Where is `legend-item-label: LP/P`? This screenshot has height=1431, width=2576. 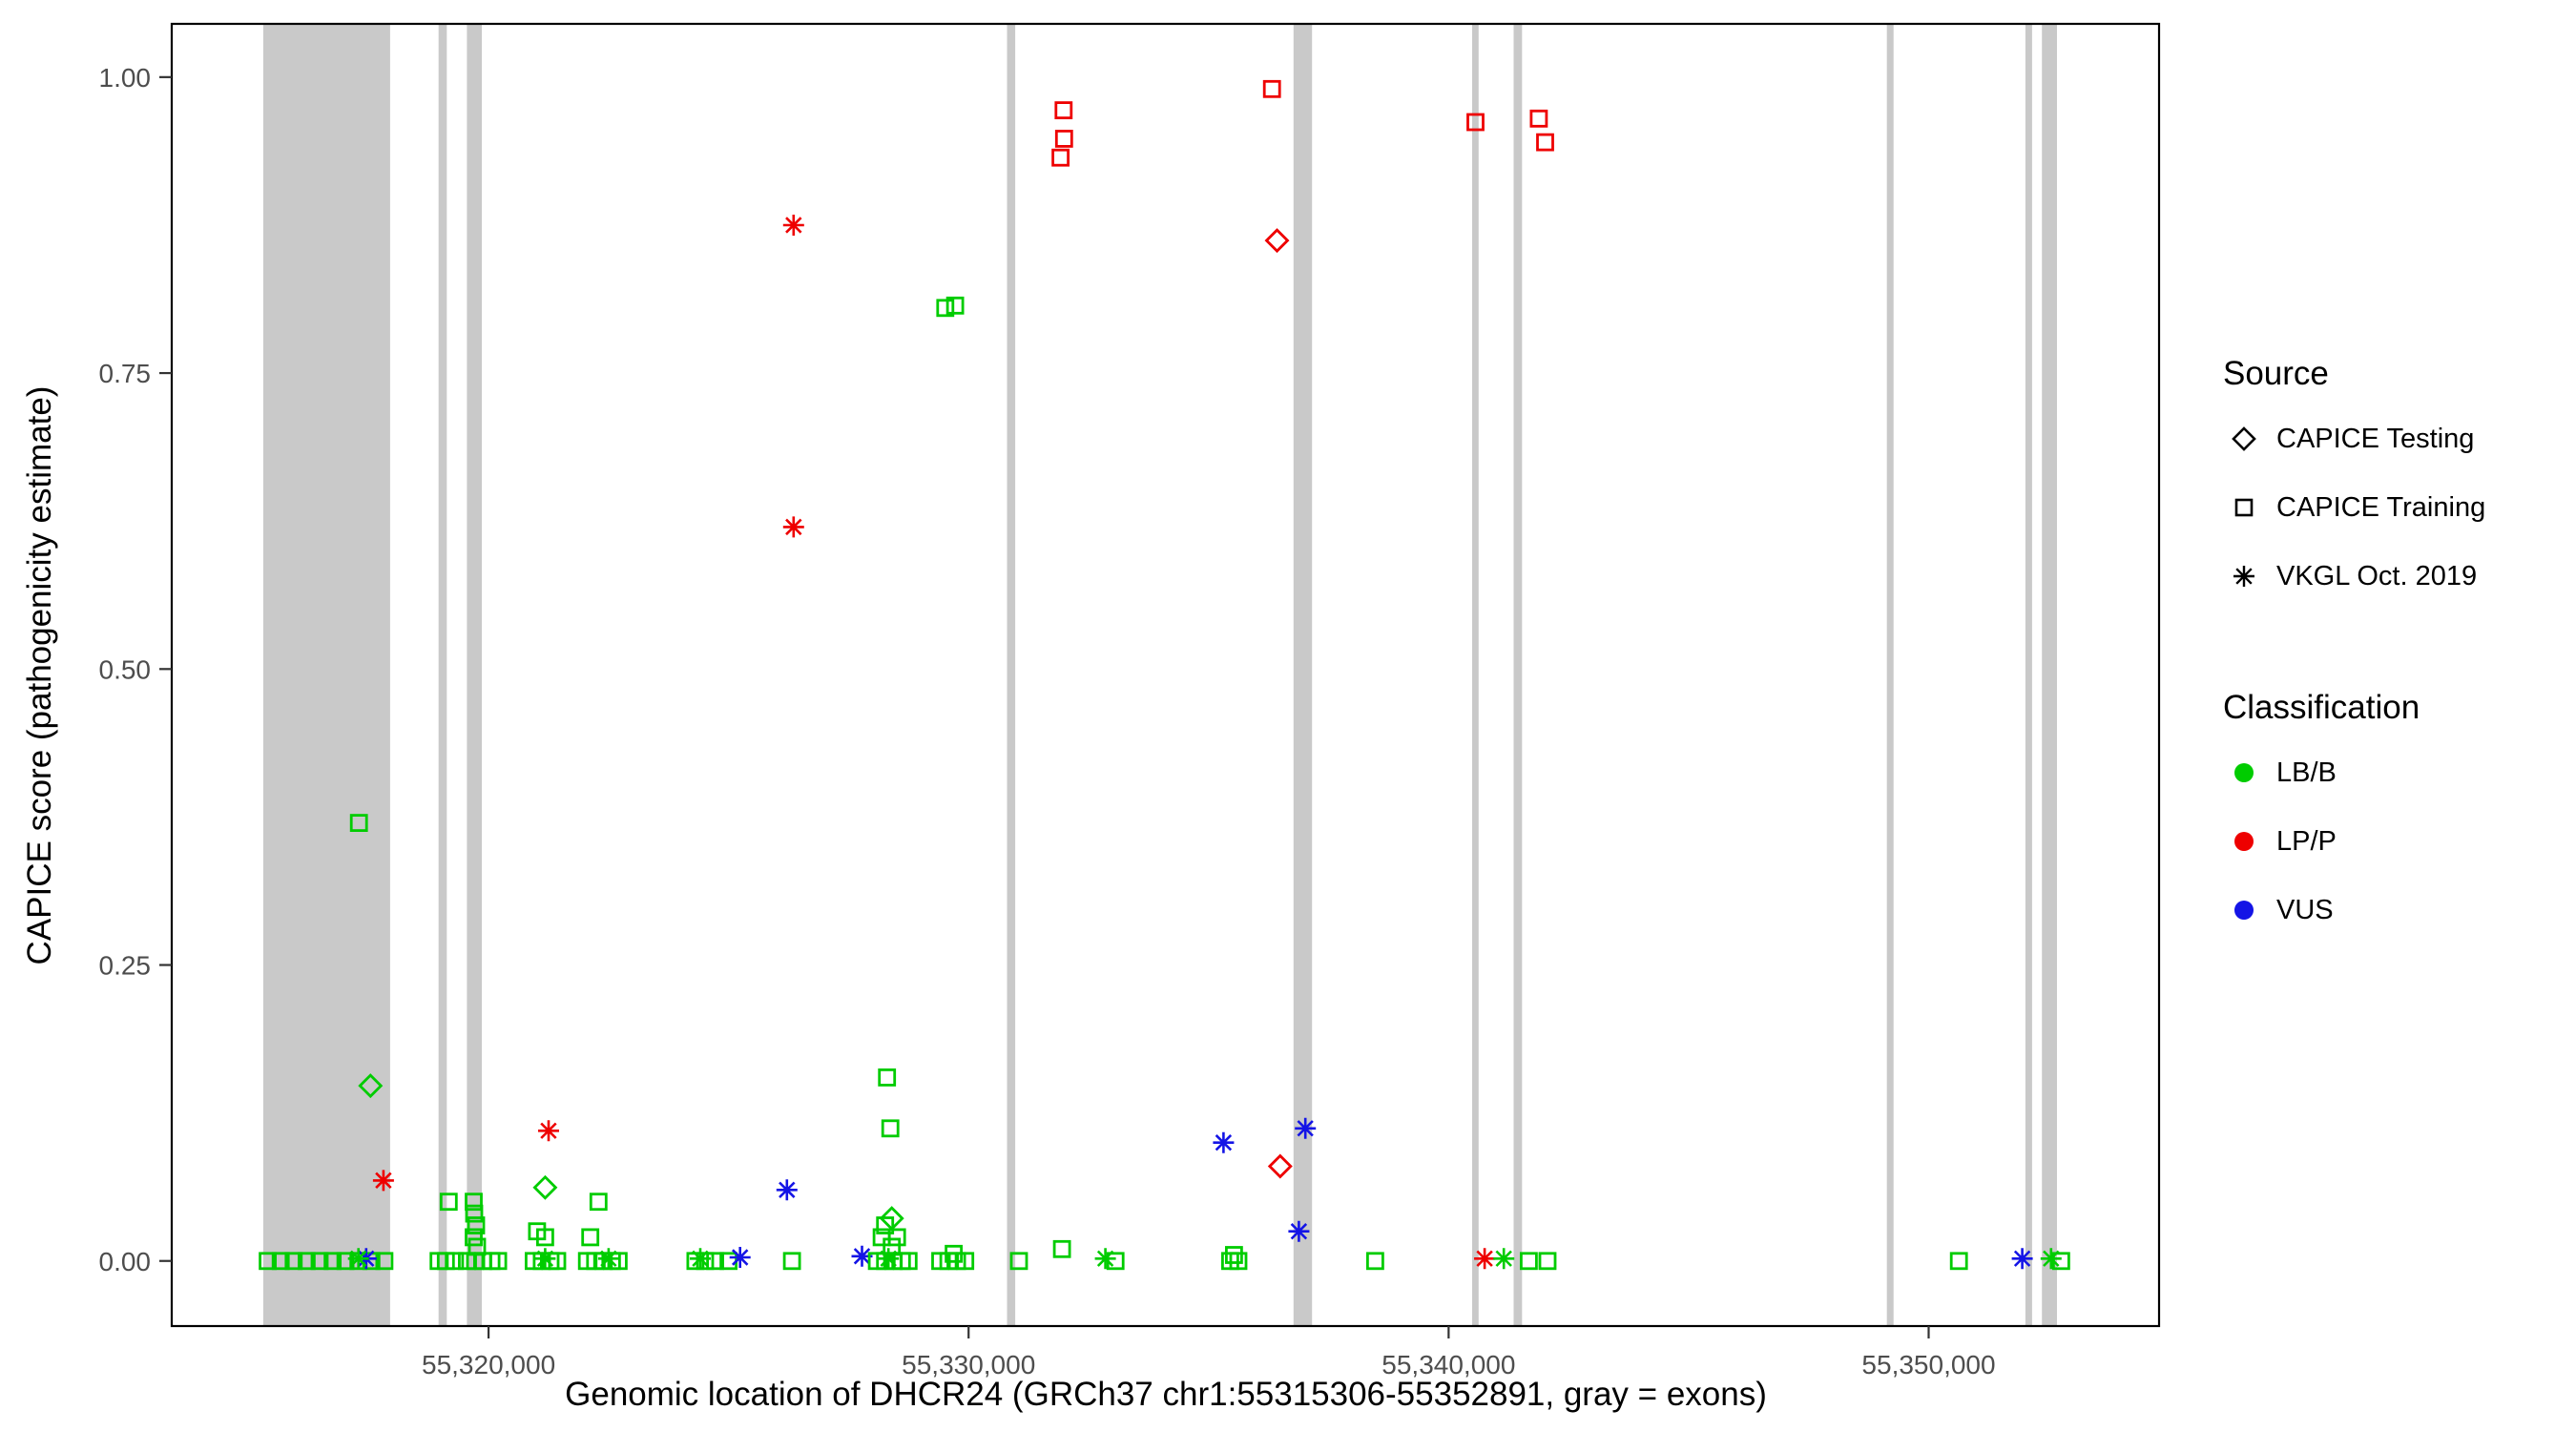 legend-item-label: LP/P is located at coordinates (2306, 841).